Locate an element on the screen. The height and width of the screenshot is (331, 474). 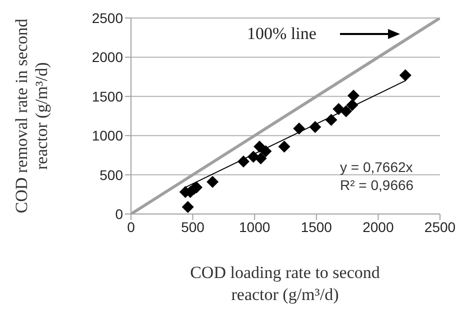
y-tick-label: 0 is located at coordinates (119, 214).